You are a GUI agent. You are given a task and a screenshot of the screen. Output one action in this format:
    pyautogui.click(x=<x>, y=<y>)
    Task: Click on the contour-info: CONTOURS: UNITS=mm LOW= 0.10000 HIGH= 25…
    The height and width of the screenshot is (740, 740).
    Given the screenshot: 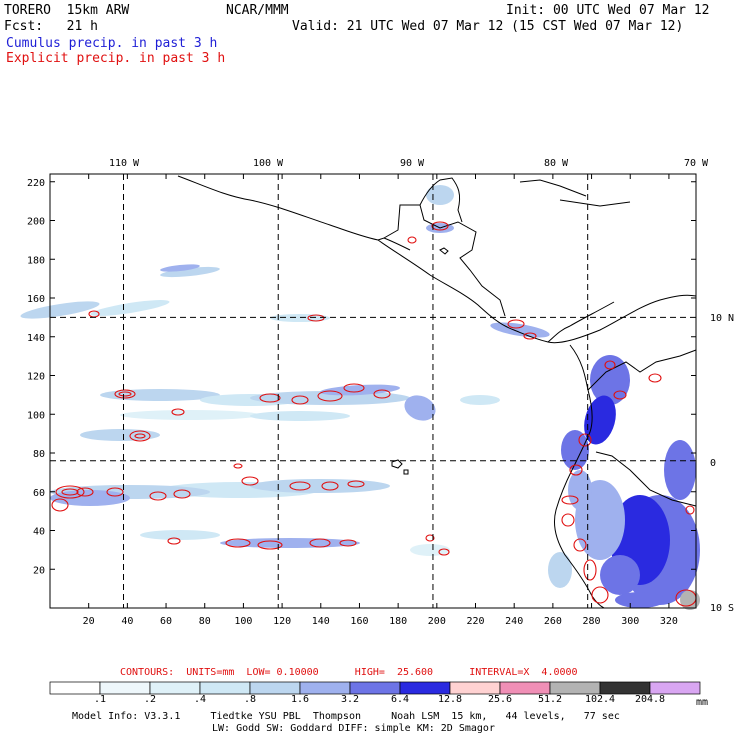 What is the action you would take?
    pyautogui.click(x=349, y=672)
    